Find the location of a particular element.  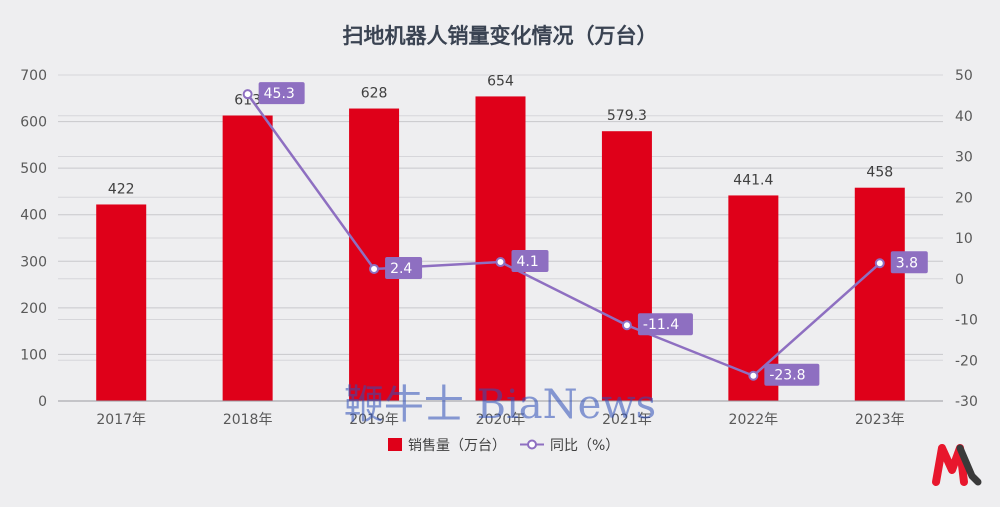

legend-swatch-marker is located at coordinates (532, 444).